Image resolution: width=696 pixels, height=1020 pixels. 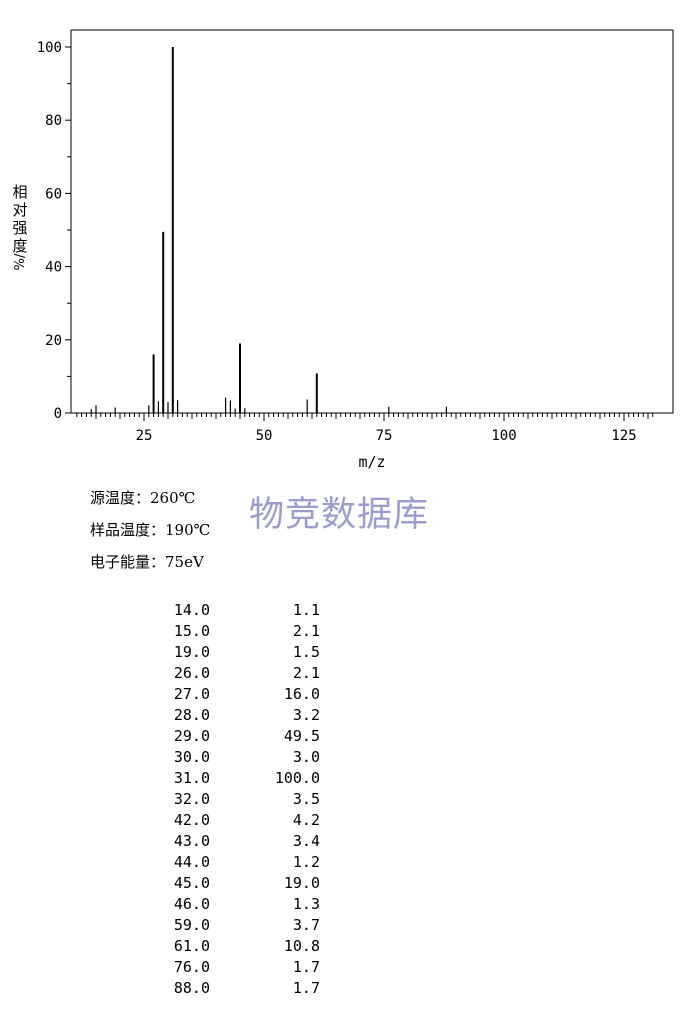 I want to click on x-tick-label: 125, so click(x=623, y=436).